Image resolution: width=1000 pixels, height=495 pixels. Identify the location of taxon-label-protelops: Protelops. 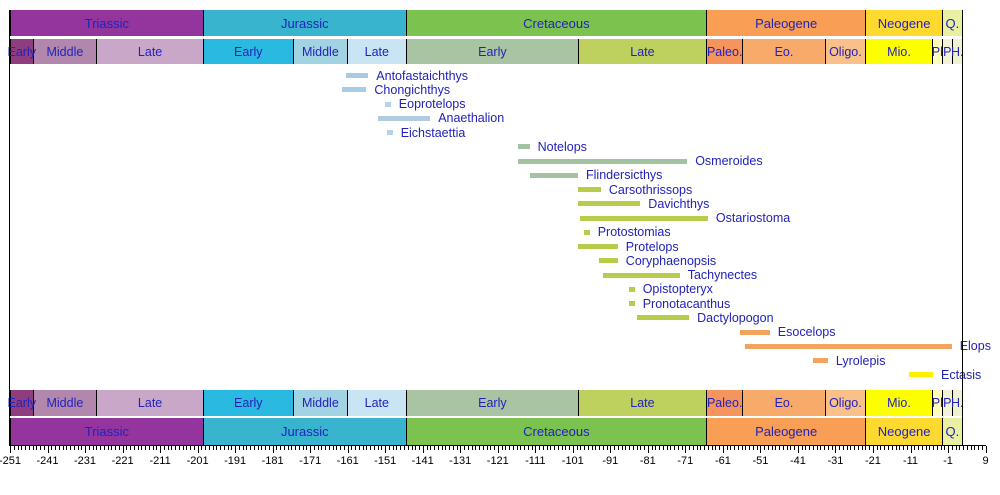
(652, 246).